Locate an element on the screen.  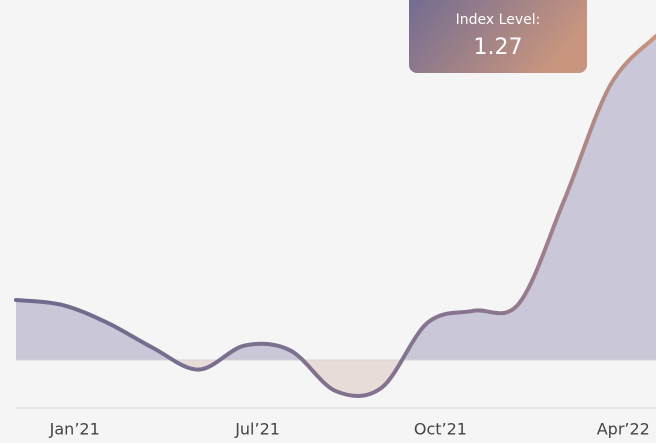
tooltip-box is located at coordinates (498, 36).